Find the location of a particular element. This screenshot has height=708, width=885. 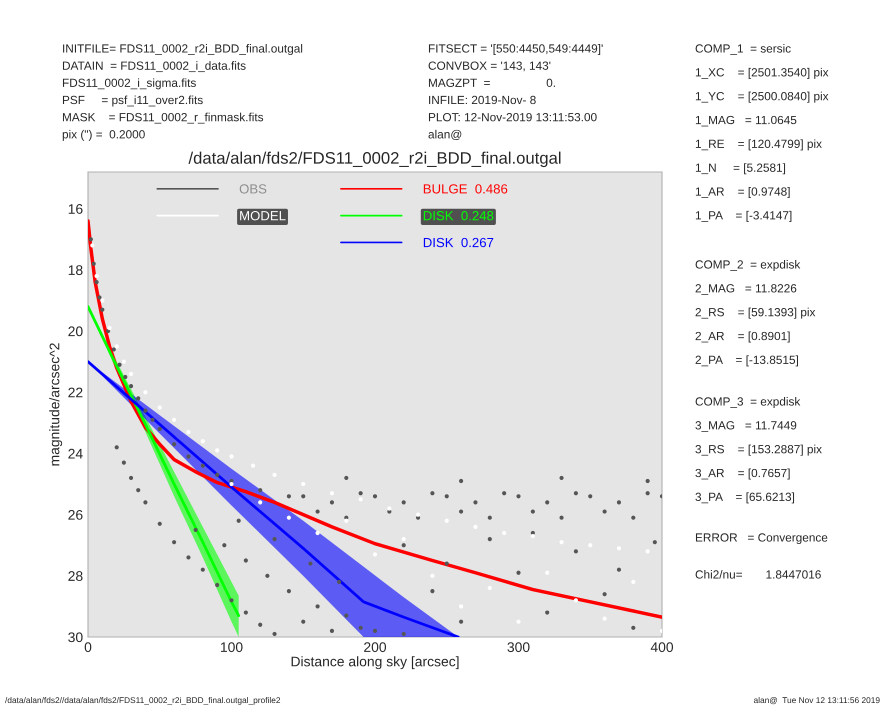

x-tick-label: 100 is located at coordinates (231, 647).